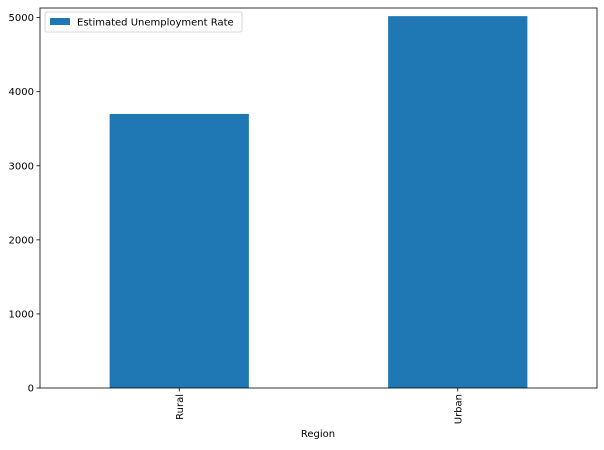  Describe the element at coordinates (21, 166) in the screenshot. I see `y-tick-label: 3000` at that location.